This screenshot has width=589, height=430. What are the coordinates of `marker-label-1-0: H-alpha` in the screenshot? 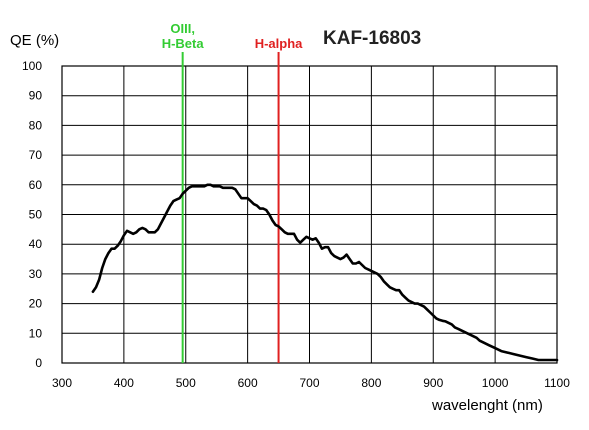 It's located at (279, 43).